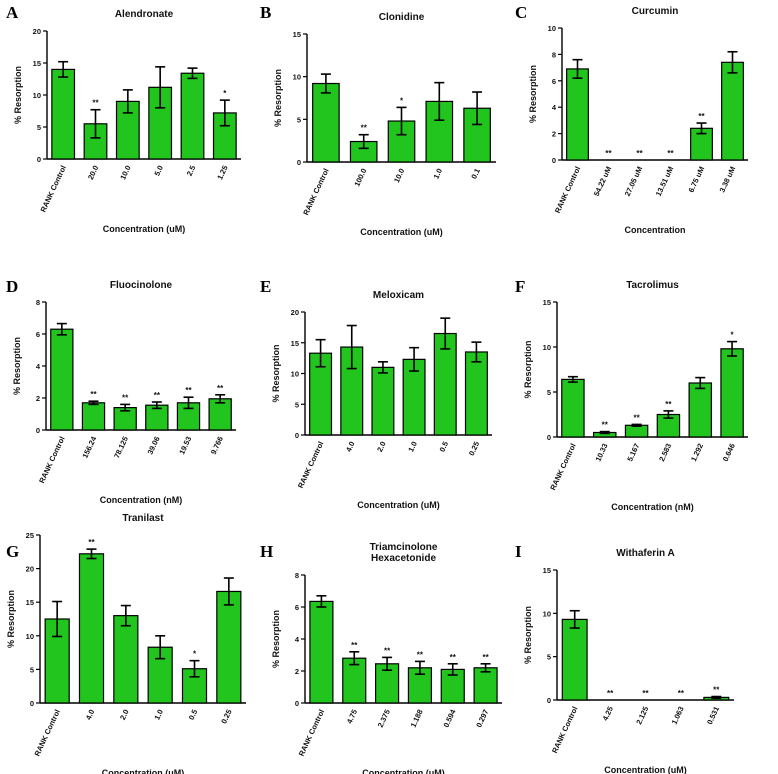 Image resolution: width=778 pixels, height=774 pixels. I want to click on x-tick-label: 1.0, so click(438, 173).